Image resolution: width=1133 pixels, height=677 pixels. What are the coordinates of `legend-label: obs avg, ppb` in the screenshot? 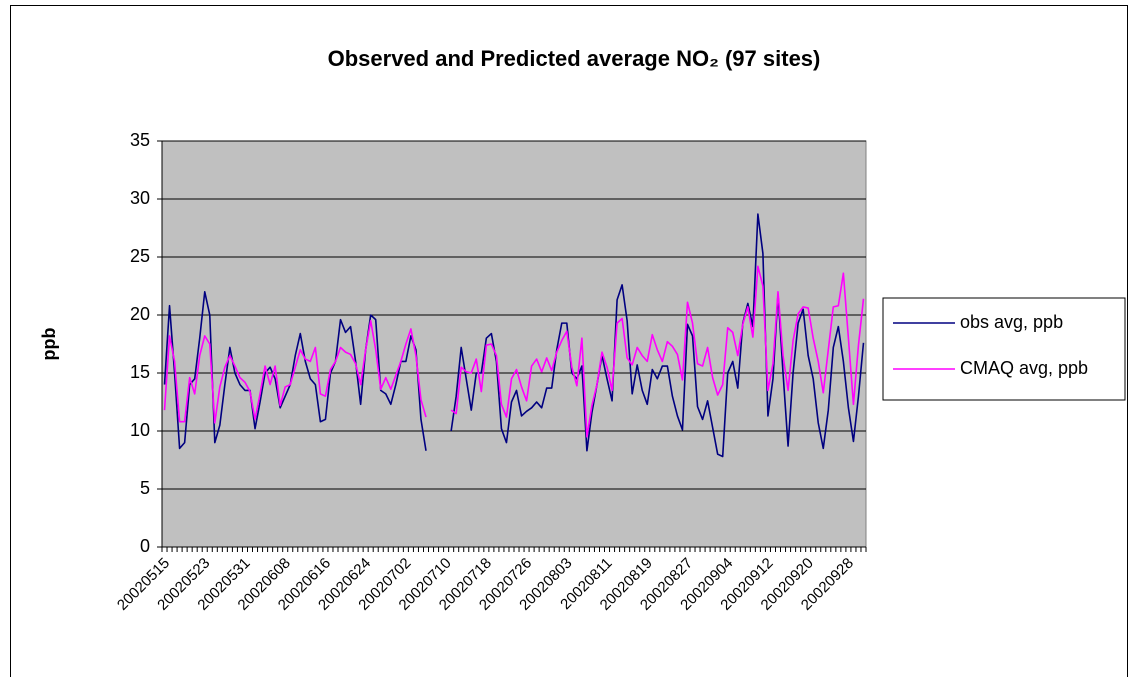 It's located at (1011, 322).